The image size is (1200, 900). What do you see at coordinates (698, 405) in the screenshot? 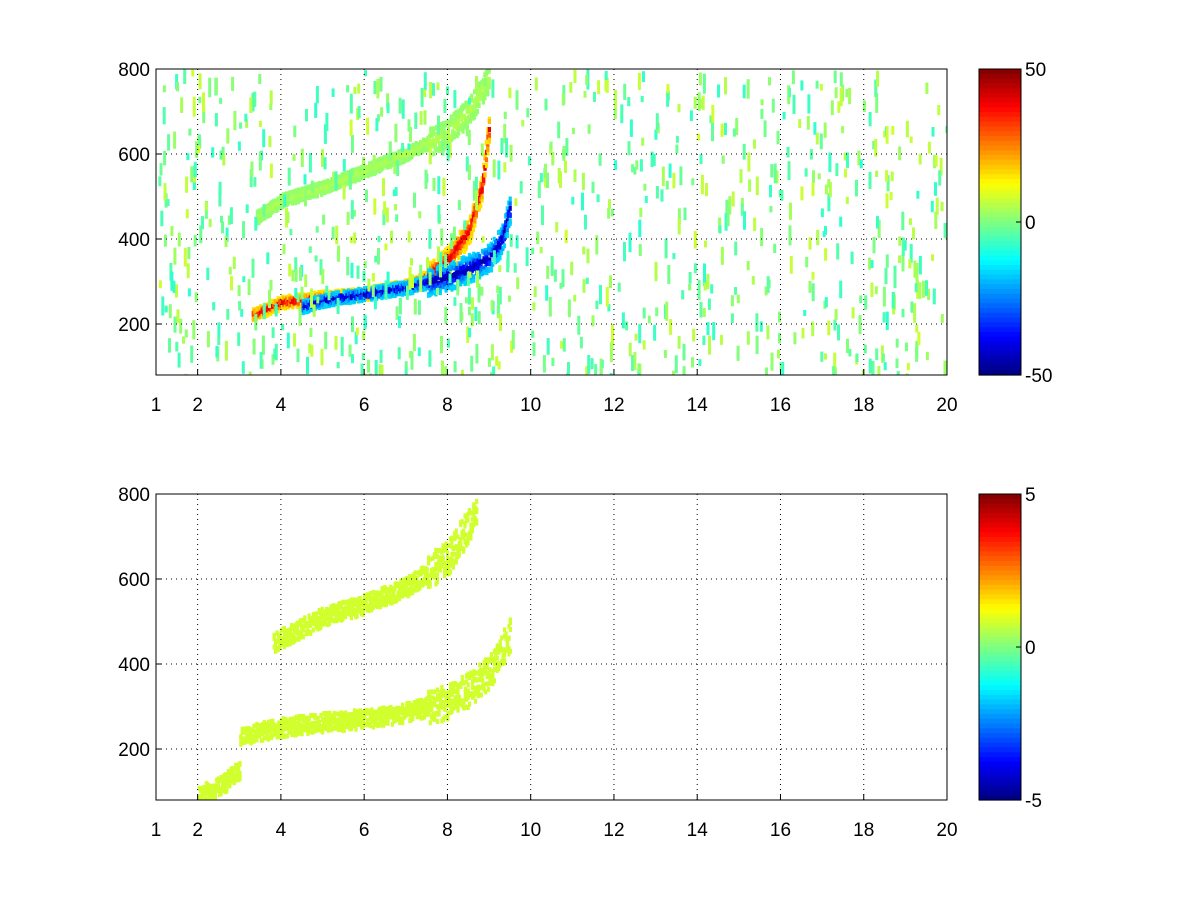
I see `x-tick-label: 14` at bounding box center [698, 405].